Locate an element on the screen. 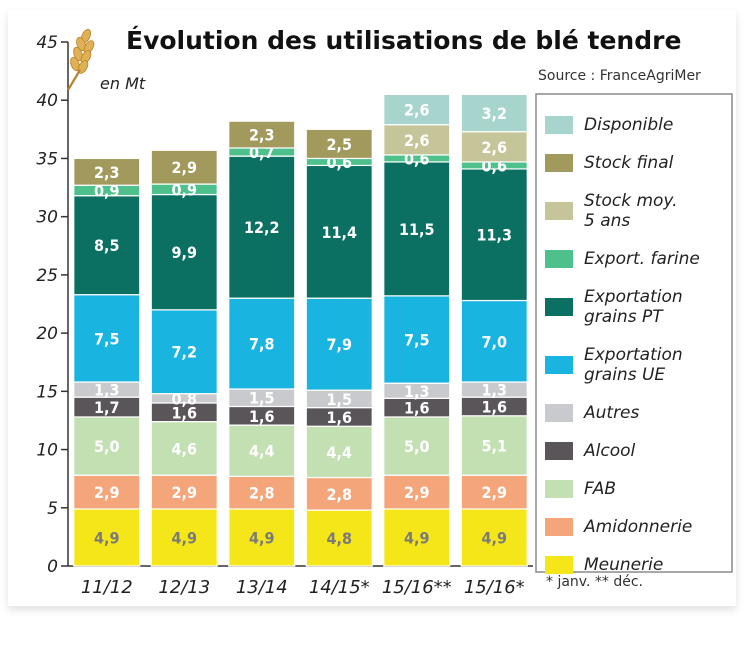 The image size is (747, 645). y-tick-label: 35 is located at coordinates (47, 159).